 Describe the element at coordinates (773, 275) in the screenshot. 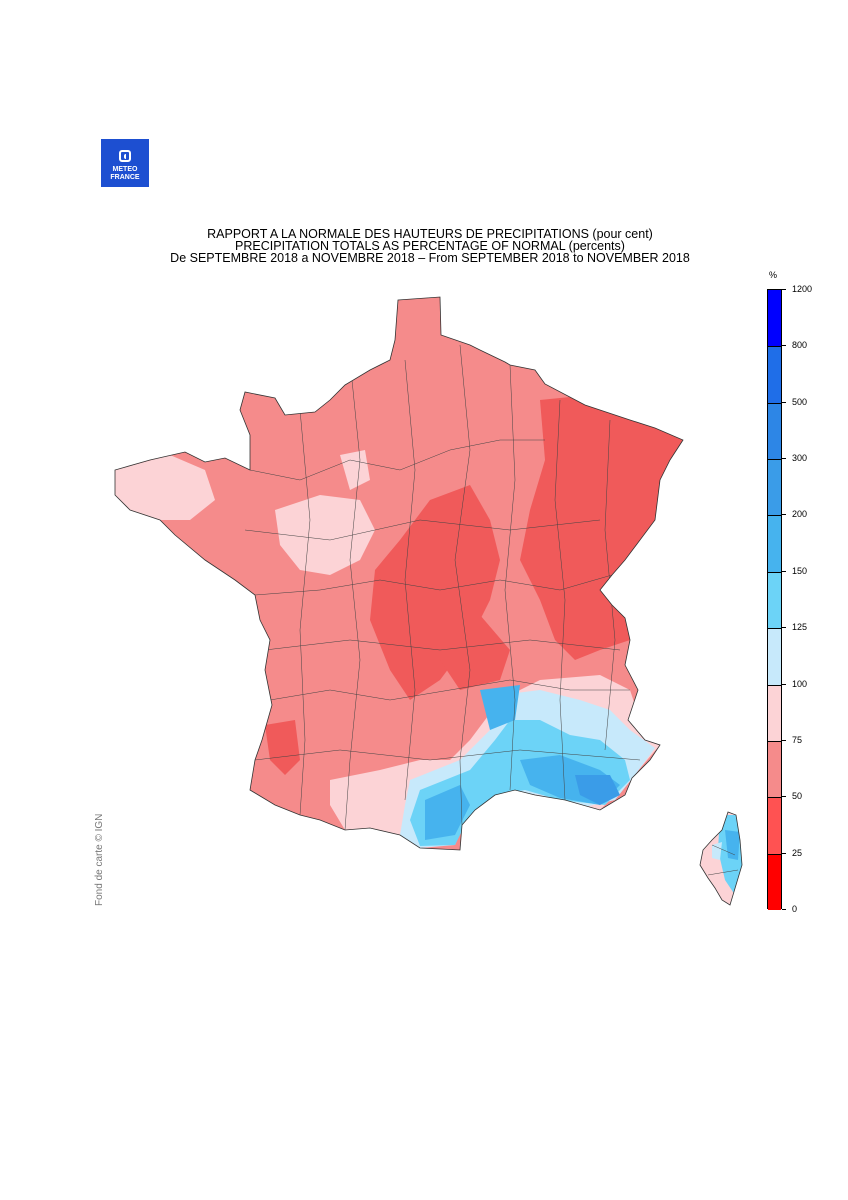

I see `legend-unit: %` at that location.